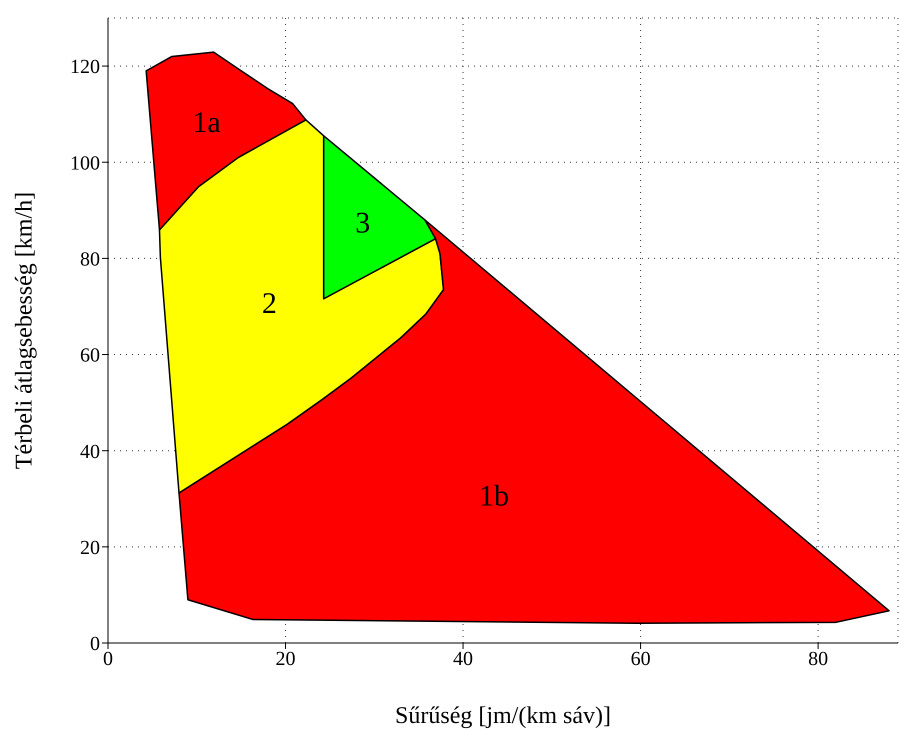 This screenshot has height=753, width=915. I want to click on series-label: 3, so click(362, 223).